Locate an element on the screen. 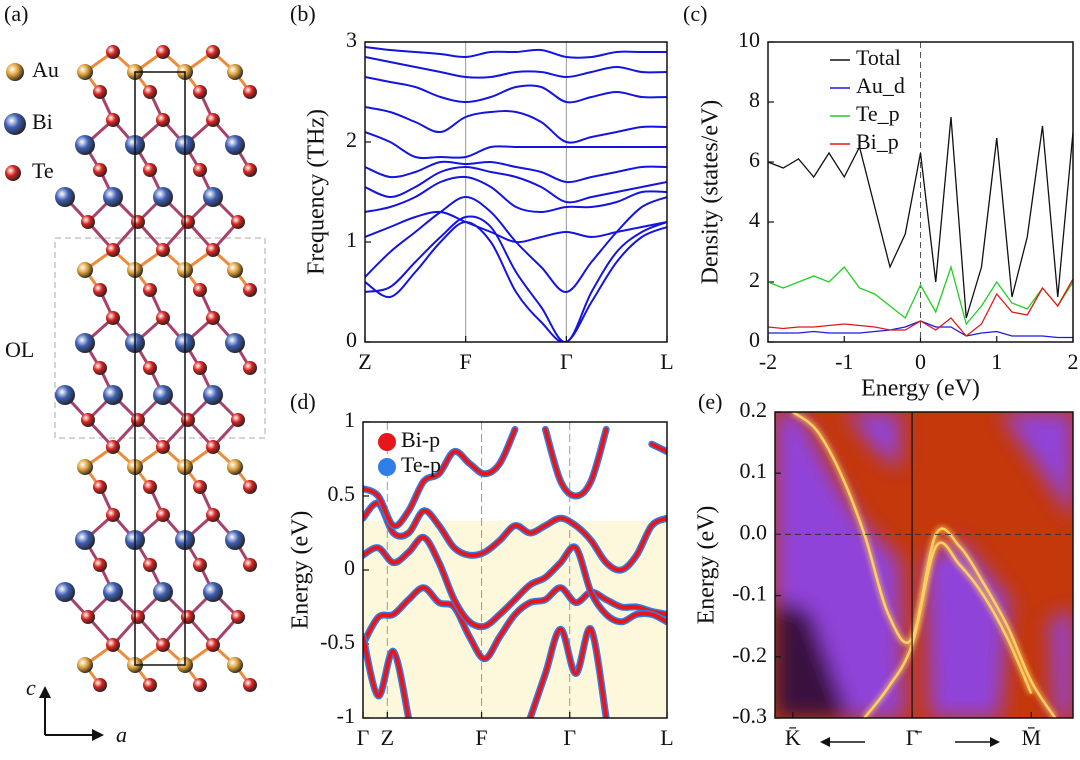 This screenshot has width=1080, height=760. y-tick-label: 0.0 is located at coordinates (754, 531).